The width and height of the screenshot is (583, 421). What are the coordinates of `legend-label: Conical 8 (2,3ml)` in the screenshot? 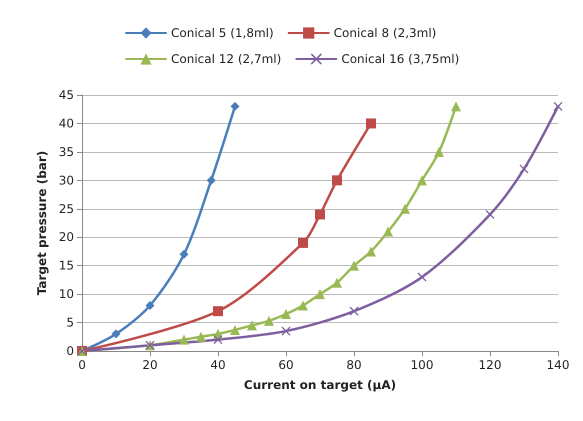 It's located at (385, 33).